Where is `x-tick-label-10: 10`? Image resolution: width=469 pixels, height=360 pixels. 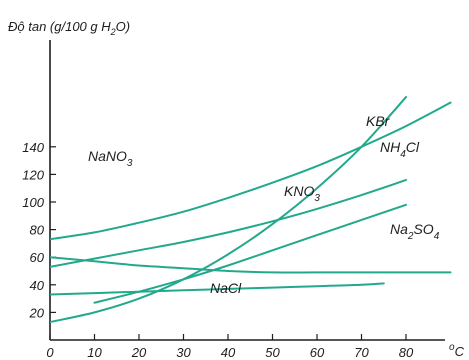 x-tick-label-10: 10 is located at coordinates (94, 352).